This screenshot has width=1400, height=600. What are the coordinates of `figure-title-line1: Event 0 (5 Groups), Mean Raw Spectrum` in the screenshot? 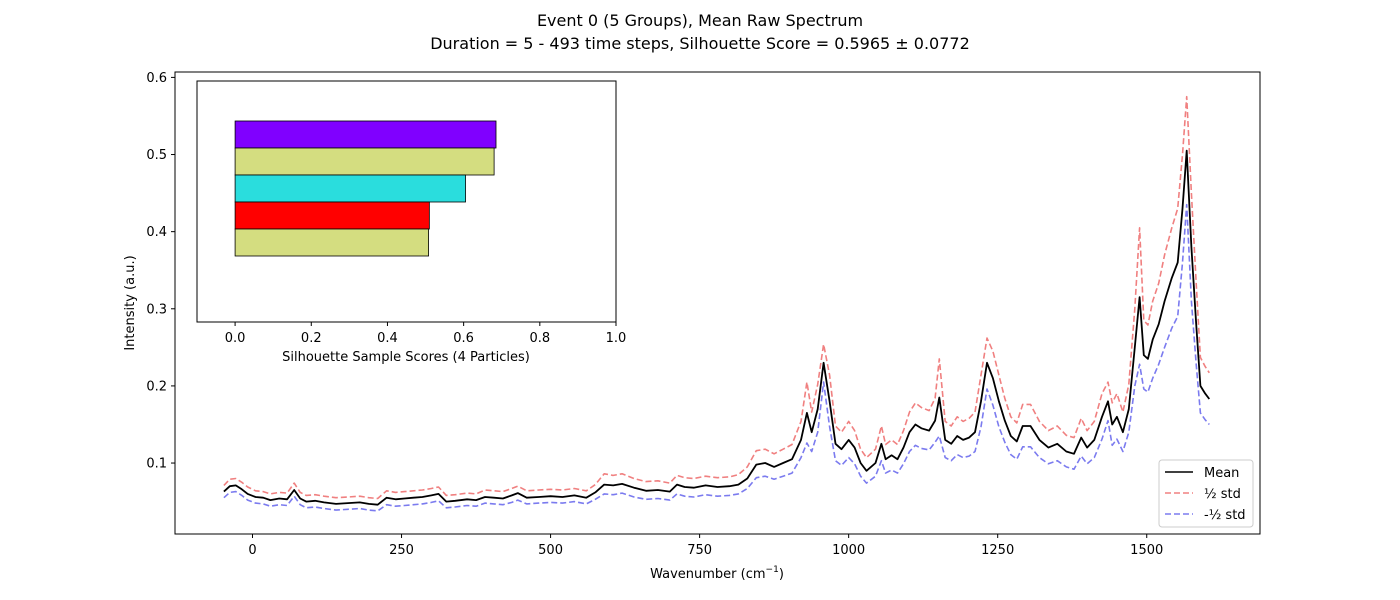 It's located at (700, 20).